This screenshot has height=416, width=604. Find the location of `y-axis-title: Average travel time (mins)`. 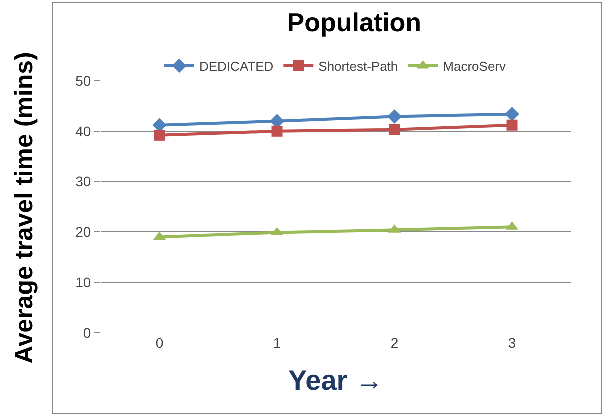

y-axis-title: Average travel time (mins) is located at coordinates (25, 208).